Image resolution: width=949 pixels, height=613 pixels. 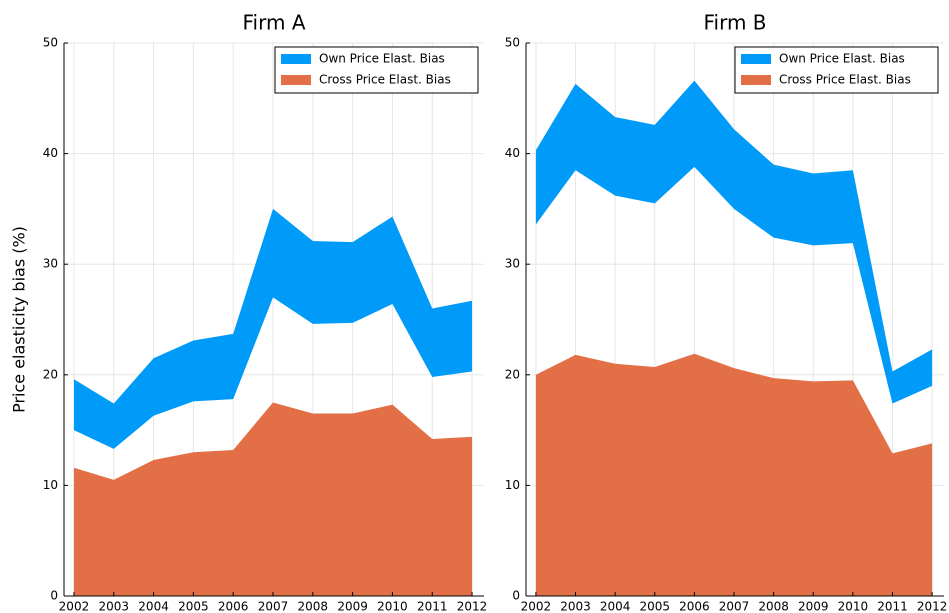 What do you see at coordinates (273, 499) in the screenshot?
I see `area` at bounding box center [273, 499].